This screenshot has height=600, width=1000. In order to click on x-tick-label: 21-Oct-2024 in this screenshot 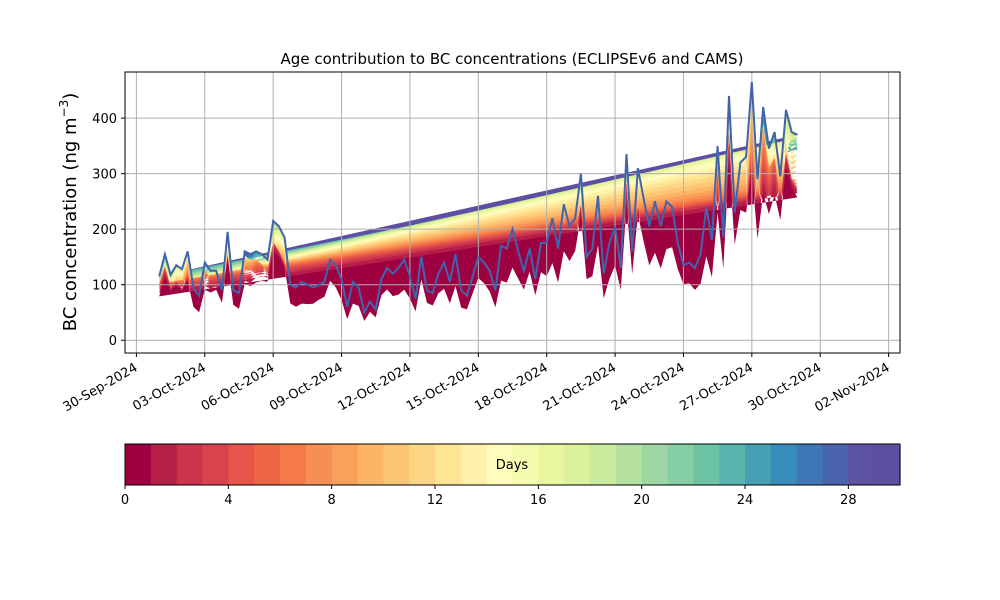, I will do `click(580, 387)`.